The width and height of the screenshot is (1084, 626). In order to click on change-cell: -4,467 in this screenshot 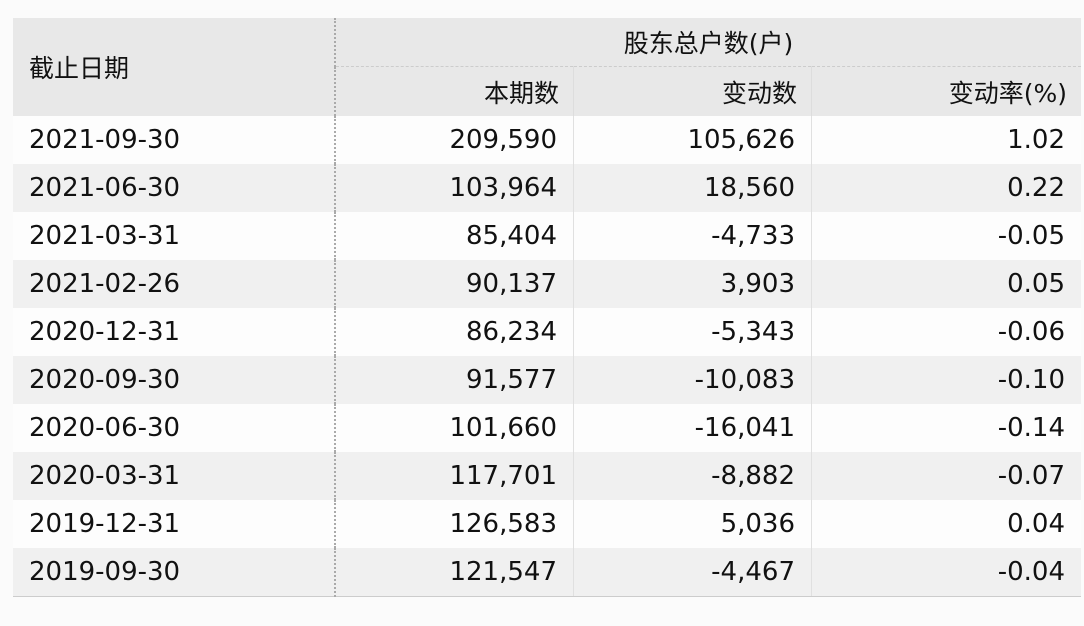, I will do `click(692, 572)`.